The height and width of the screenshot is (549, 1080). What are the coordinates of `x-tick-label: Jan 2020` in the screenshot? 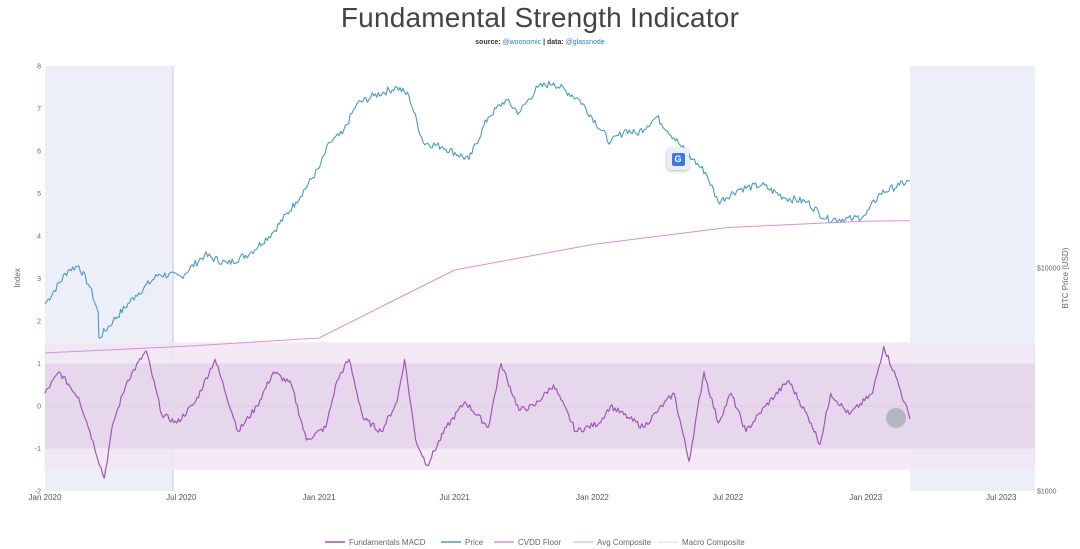 It's located at (45, 497).